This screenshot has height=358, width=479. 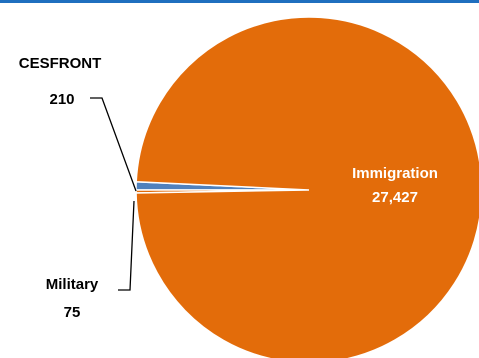 What do you see at coordinates (395, 173) in the screenshot?
I see `data-label-immigration-name: Immigration` at bounding box center [395, 173].